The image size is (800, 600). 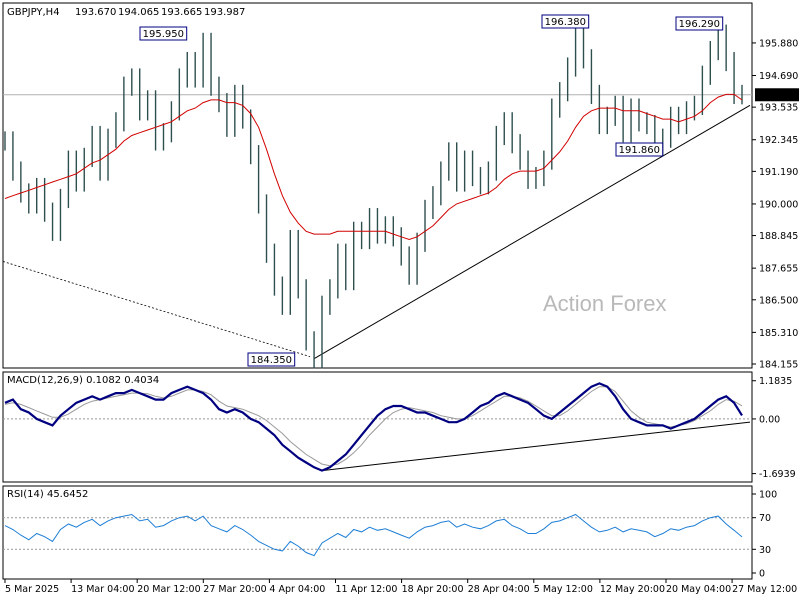 I want to click on macd-line, so click(x=373, y=427).